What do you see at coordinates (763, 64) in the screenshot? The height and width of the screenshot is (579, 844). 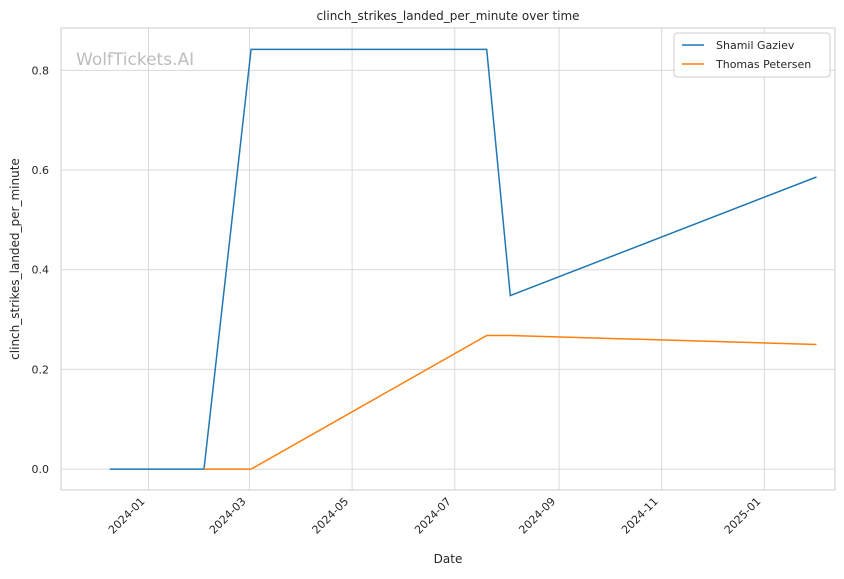 I see `legend-label: Thomas Petersen` at bounding box center [763, 64].